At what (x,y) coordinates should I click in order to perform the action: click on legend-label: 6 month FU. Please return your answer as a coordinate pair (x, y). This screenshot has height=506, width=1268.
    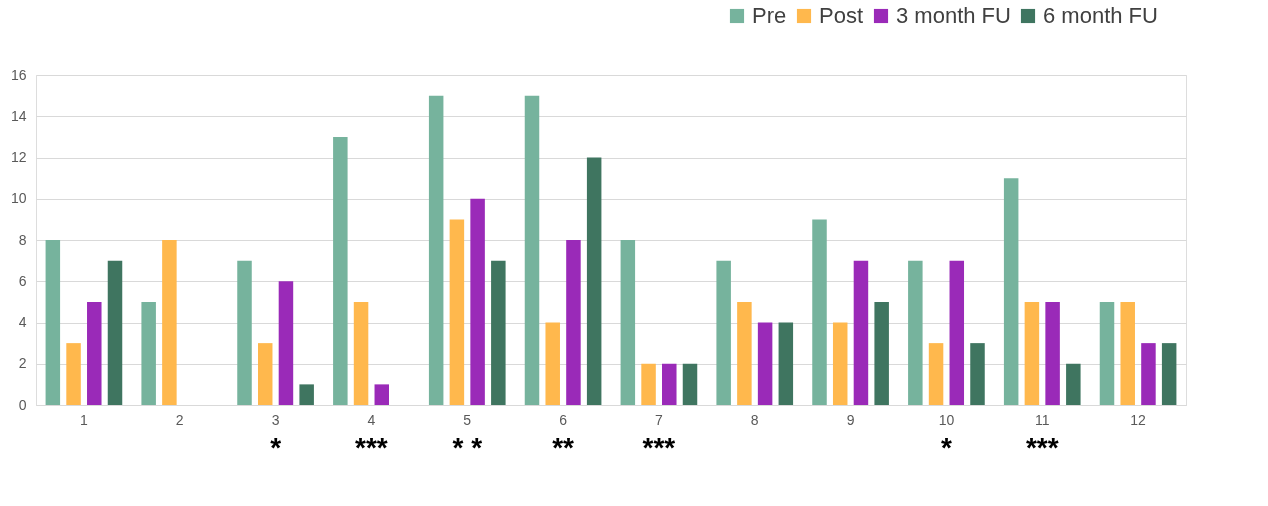
    Looking at the image, I should click on (1100, 15).